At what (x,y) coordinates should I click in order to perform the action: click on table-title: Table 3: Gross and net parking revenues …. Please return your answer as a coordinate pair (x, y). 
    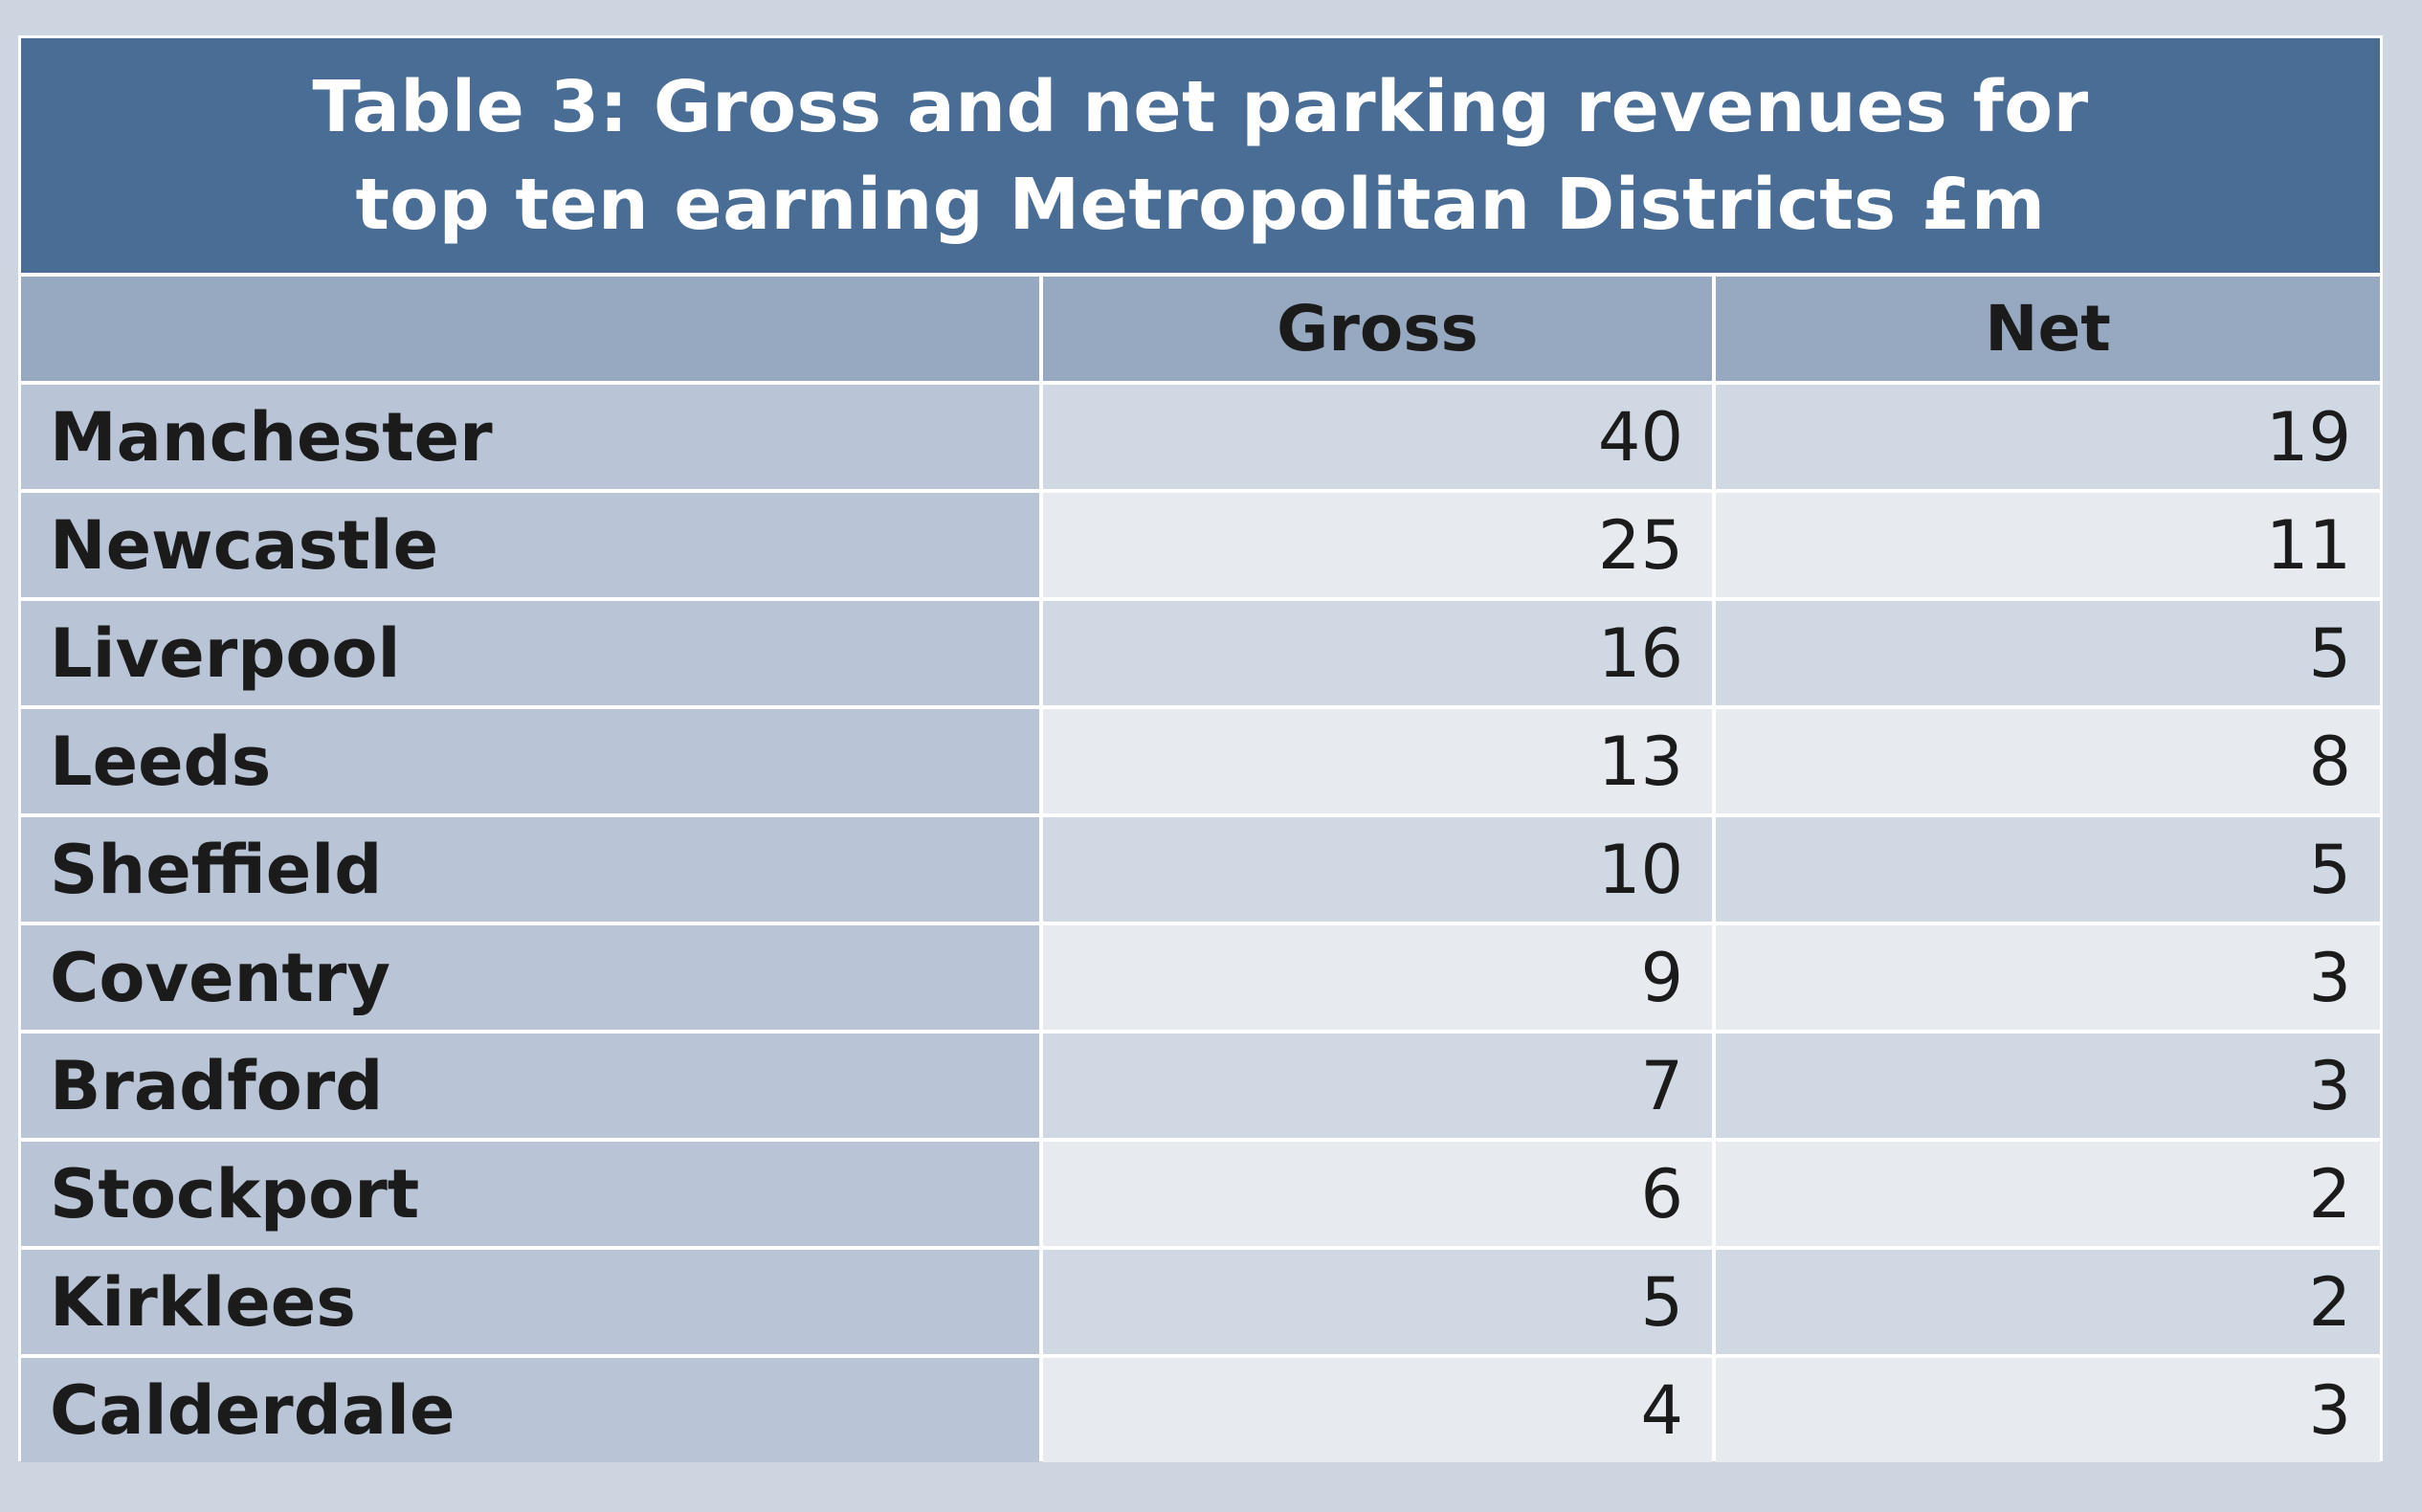
    Looking at the image, I should click on (1201, 155).